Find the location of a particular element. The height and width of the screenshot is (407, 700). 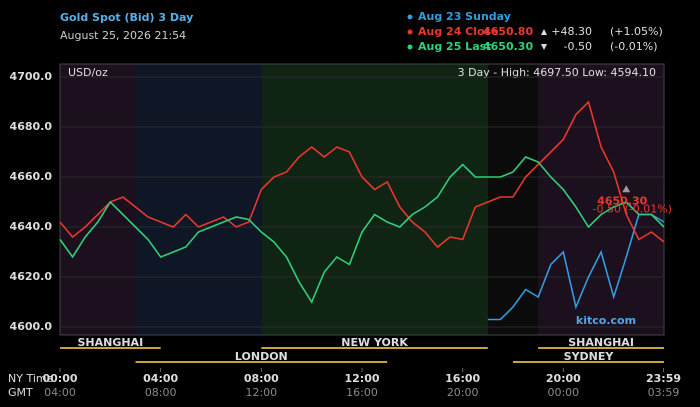

range-text: 3 Day - High: 4697.50 Low: 4594.10 is located at coordinates (557, 72).